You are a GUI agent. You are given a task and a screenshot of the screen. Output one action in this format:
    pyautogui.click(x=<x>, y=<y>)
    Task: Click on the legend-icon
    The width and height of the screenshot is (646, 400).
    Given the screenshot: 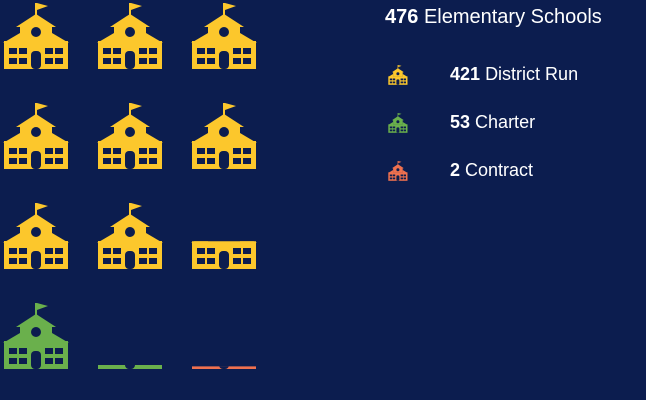 What is the action you would take?
    pyautogui.click(x=398, y=75)
    